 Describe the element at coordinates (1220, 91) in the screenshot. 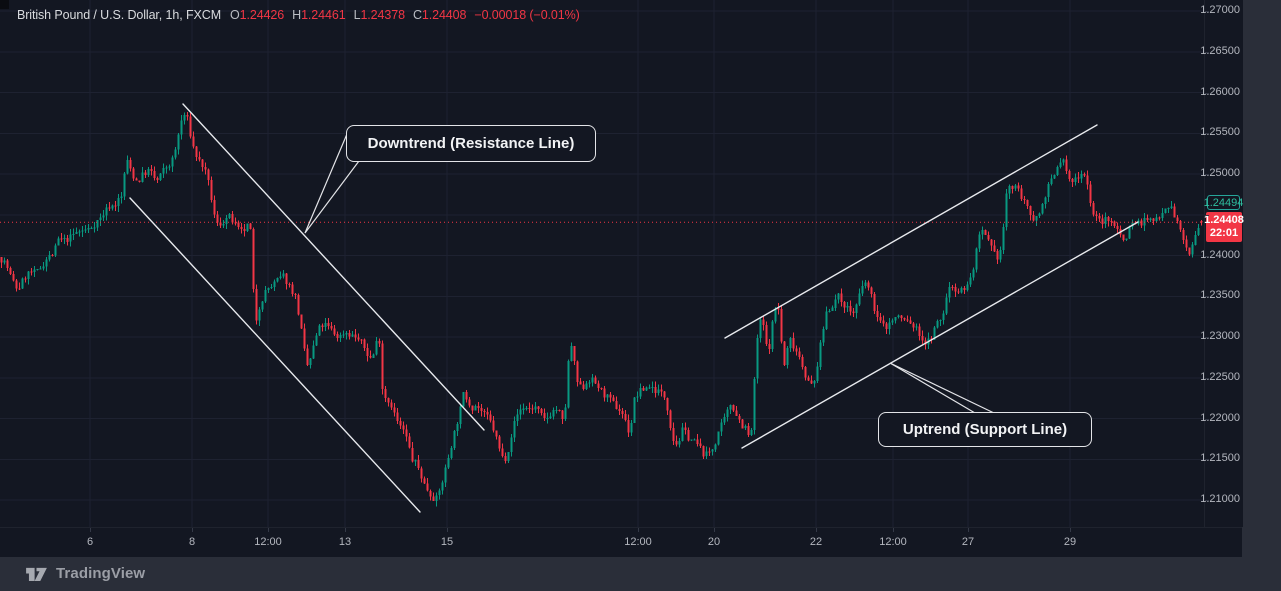

I see `price-tick-label: 1.26000` at that location.